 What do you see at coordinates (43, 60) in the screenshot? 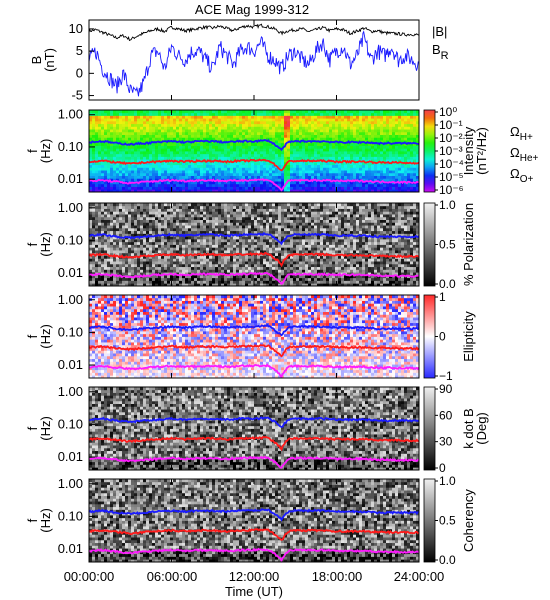
I see `y-axis-label: B(nT)` at bounding box center [43, 60].